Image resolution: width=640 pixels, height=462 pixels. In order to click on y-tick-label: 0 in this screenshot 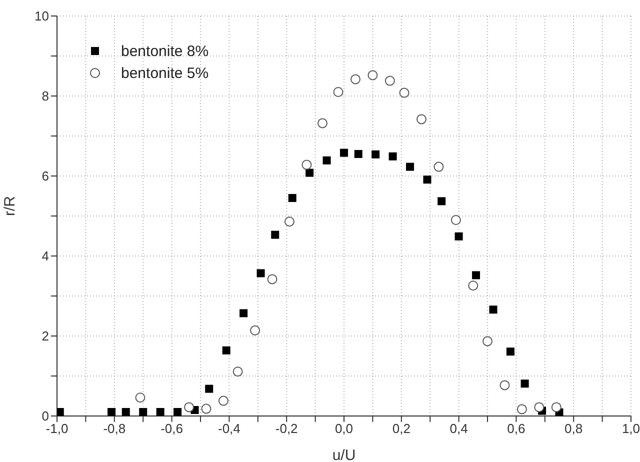, I will do `click(45, 416)`.